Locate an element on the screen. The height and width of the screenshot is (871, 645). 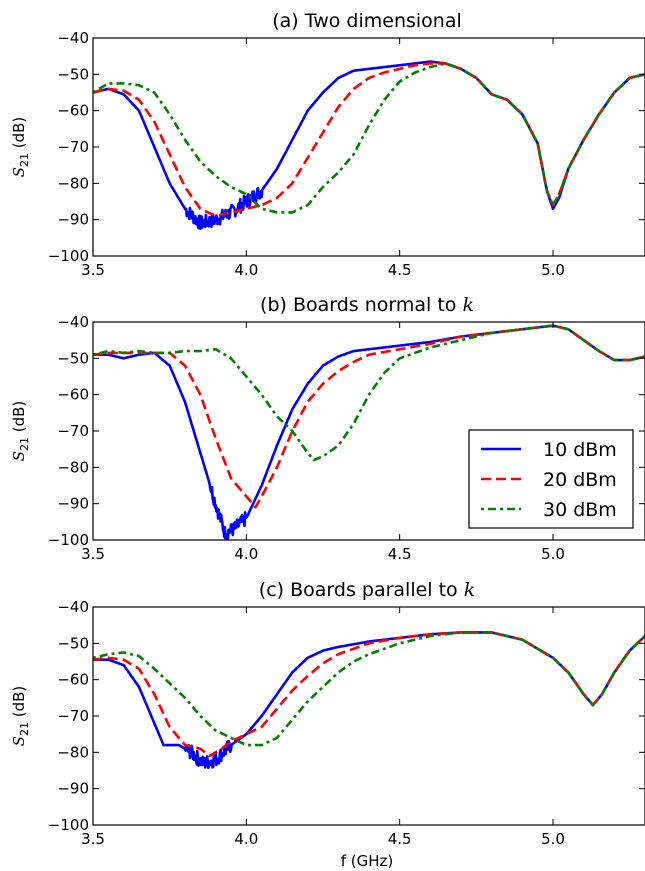
series-group is located at coordinates (369, 700).